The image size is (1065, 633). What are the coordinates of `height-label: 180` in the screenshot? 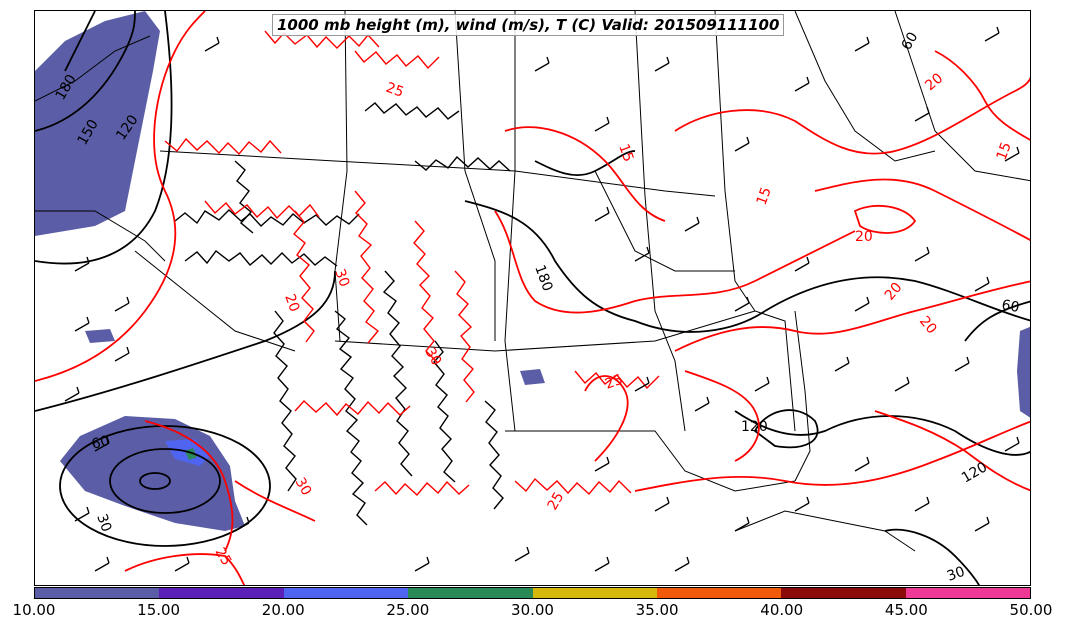 It's located at (543, 278).